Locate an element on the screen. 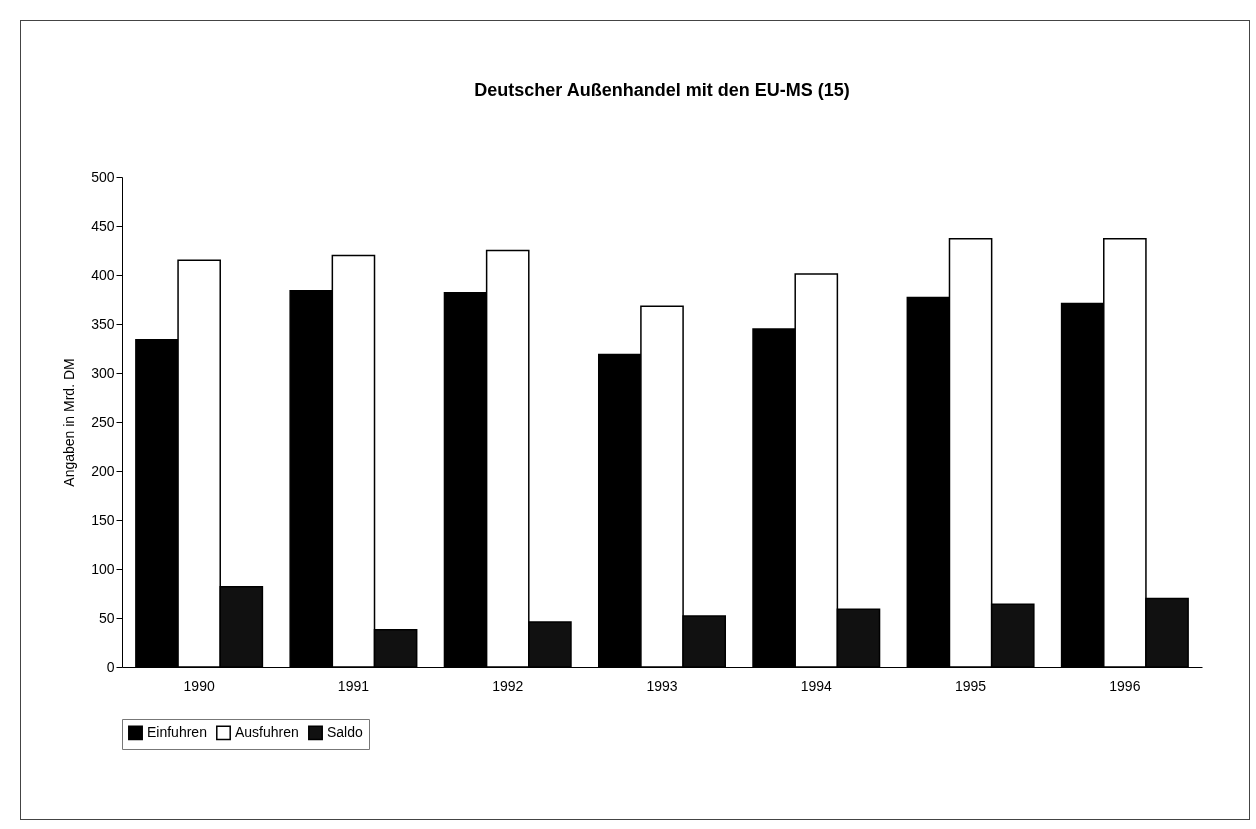 This screenshot has width=1256, height=829. y-tick-label: 150 is located at coordinates (103, 519).